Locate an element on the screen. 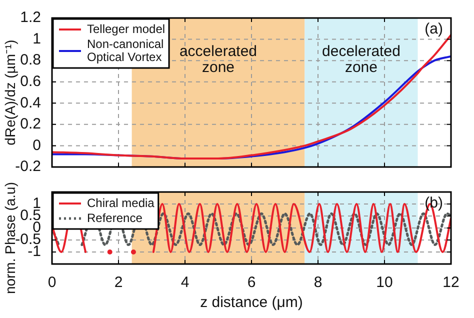  y-tick-label: 0 is located at coordinates (36, 145).